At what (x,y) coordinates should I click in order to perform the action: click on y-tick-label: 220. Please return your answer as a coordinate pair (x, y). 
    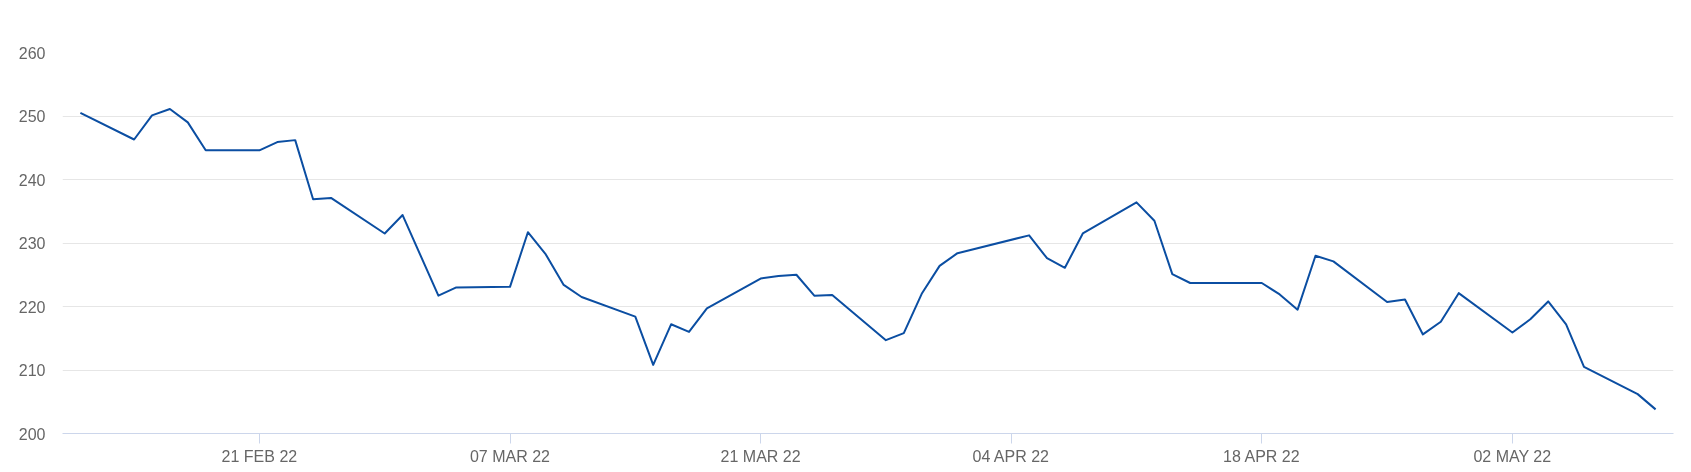
    Looking at the image, I should click on (32, 307).